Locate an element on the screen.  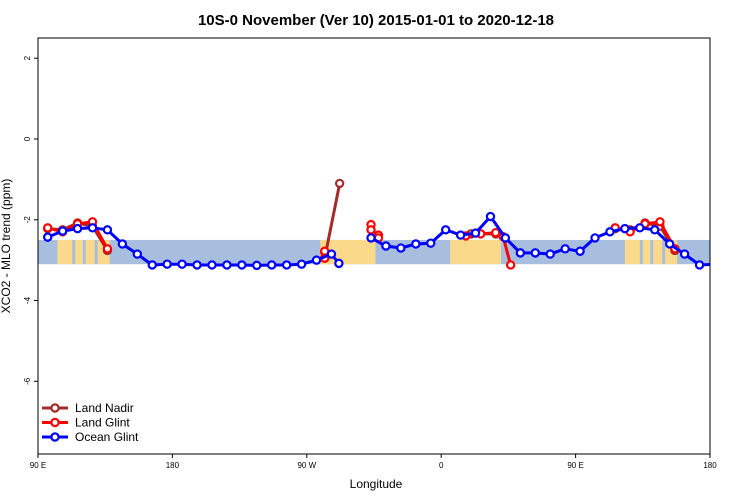
legend-label: Land Glint is located at coordinates (102, 423).